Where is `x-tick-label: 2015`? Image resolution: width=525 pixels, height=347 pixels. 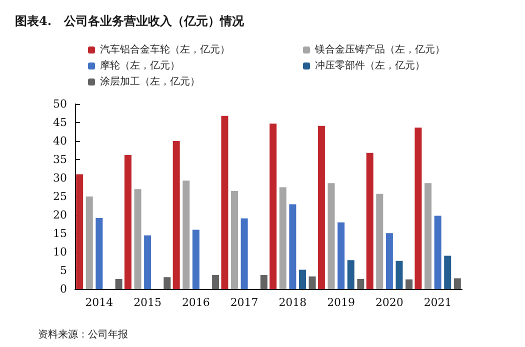
x-tick-label: 2015 is located at coordinates (148, 302).